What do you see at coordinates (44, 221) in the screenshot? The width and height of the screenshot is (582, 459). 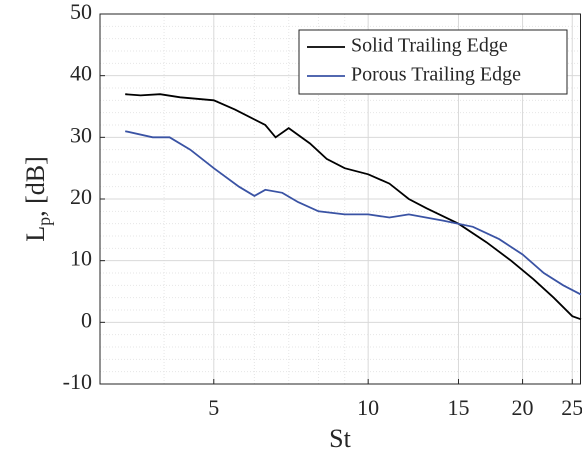 I see `y-label-sub: p` at bounding box center [44, 221].